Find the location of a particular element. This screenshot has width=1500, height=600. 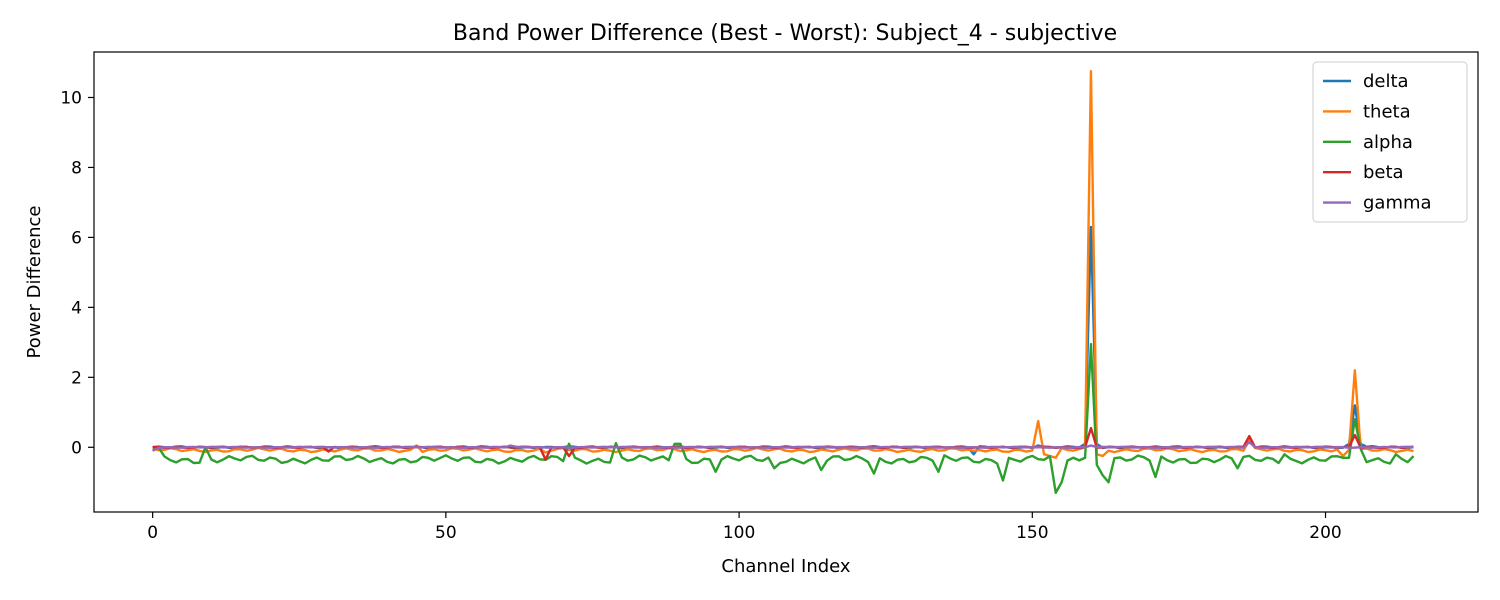

y-tick-label: 6 is located at coordinates (76, 238).